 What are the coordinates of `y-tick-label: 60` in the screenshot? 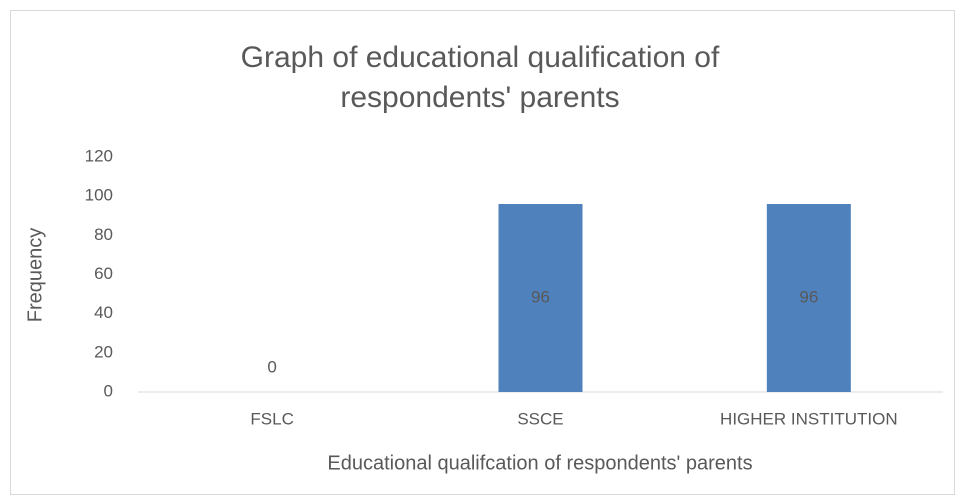 It's located at (103, 273).